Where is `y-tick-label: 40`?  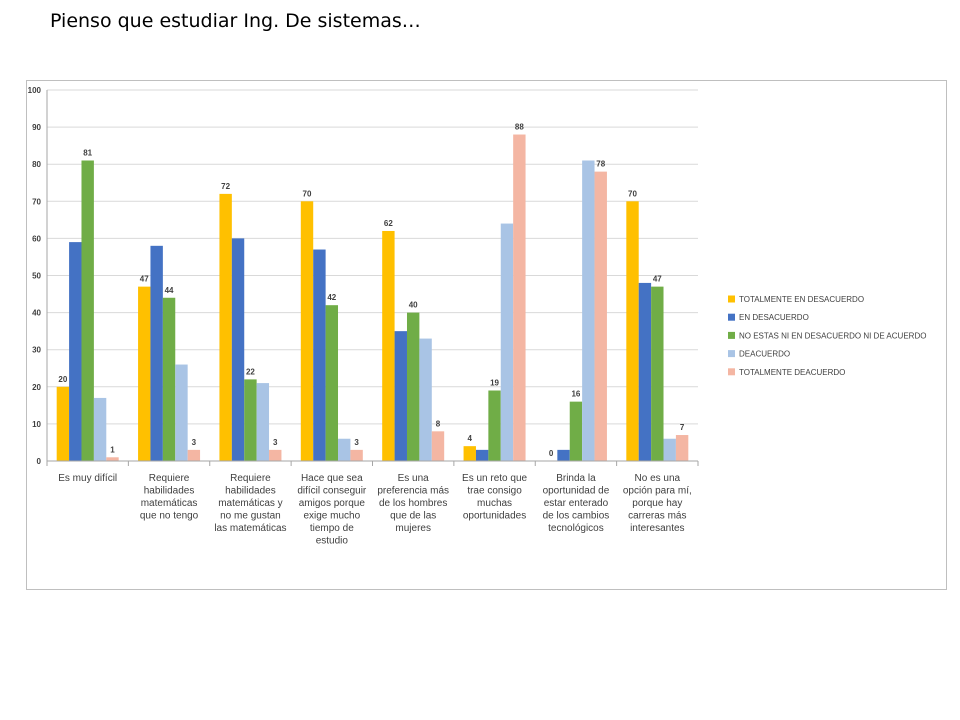 y-tick-label: 40 is located at coordinates (36, 313).